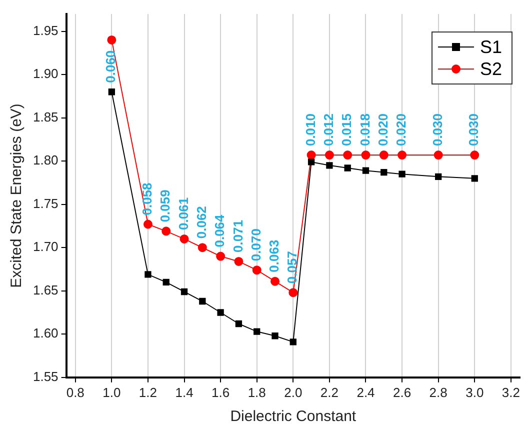 Image resolution: width=530 pixels, height=434 pixels. What do you see at coordinates (491, 46) in the screenshot?
I see `legend-label: S1` at bounding box center [491, 46].